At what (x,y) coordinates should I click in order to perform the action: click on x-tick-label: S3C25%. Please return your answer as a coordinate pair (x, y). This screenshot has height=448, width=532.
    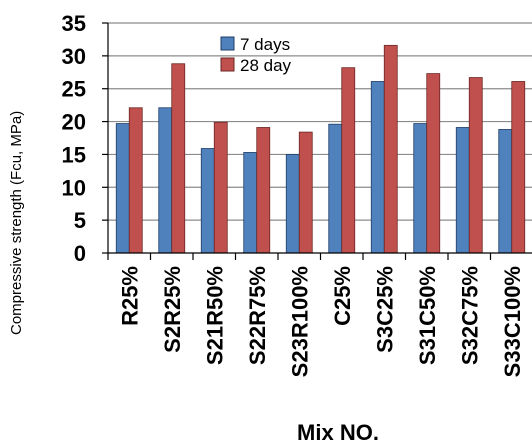
    Looking at the image, I should click on (384, 309).